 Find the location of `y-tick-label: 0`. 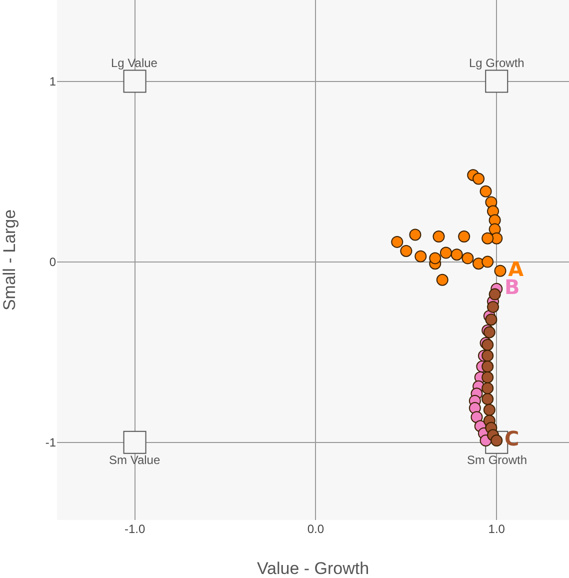

y-tick-label: 0 is located at coordinates (52, 262).